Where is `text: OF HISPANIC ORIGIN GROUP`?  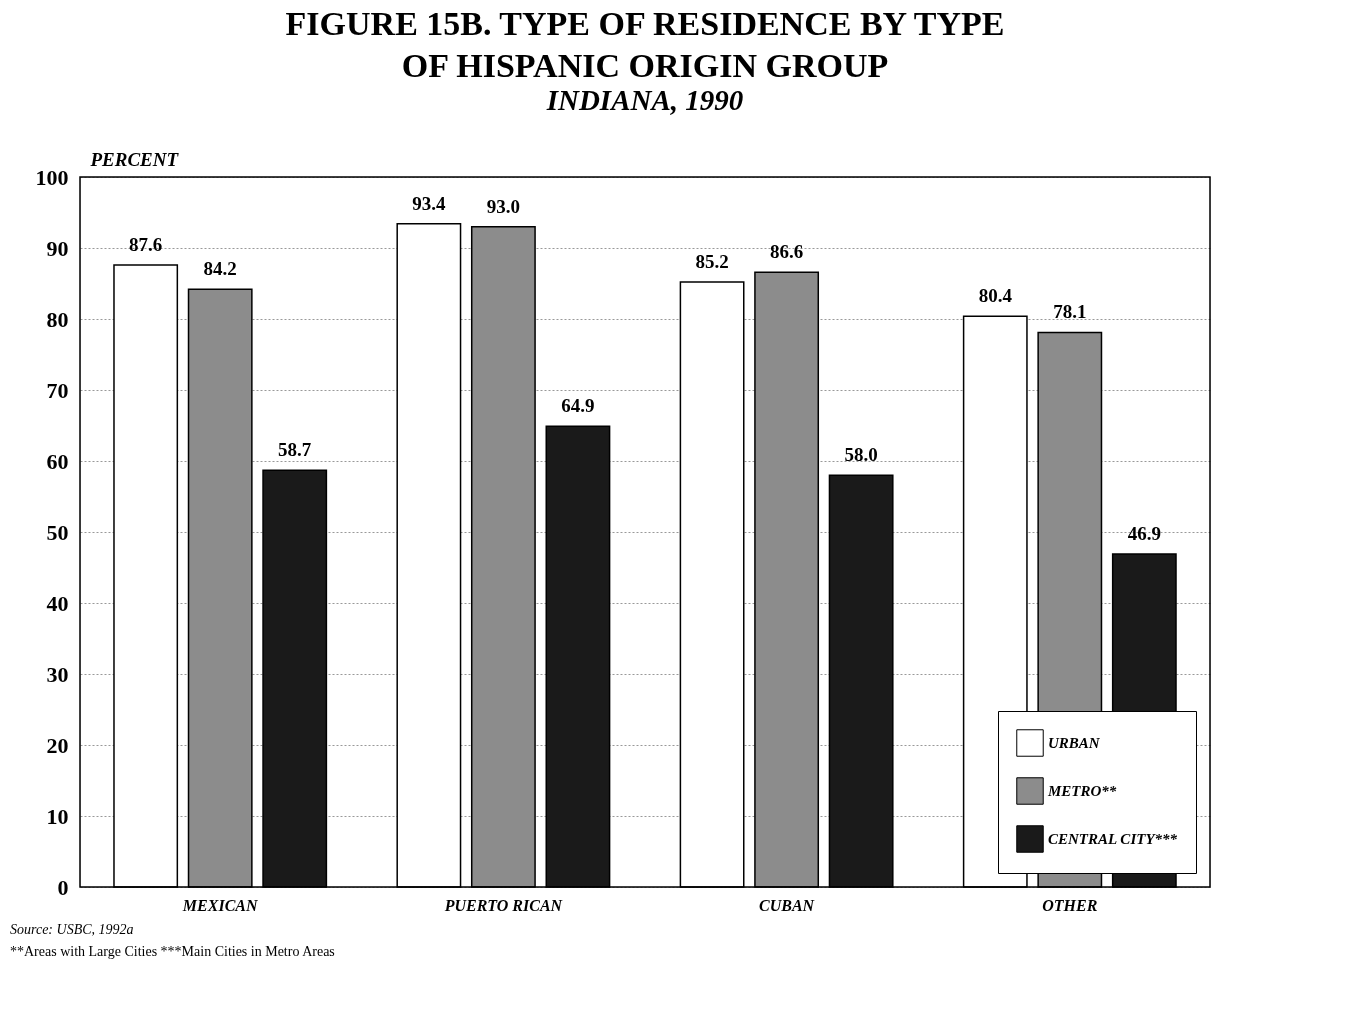
text: OF HISPANIC ORIGIN GROUP is located at coordinates (645, 65).